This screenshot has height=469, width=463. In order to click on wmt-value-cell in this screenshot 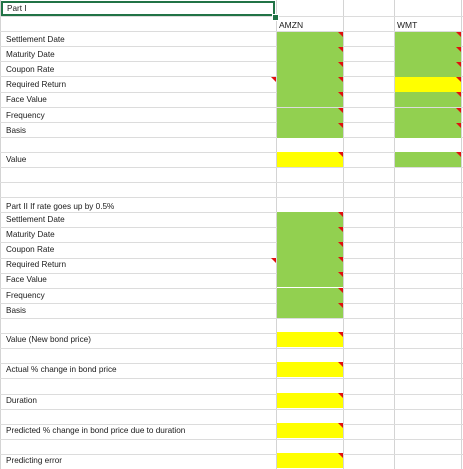, I will do `click(428, 159)`.